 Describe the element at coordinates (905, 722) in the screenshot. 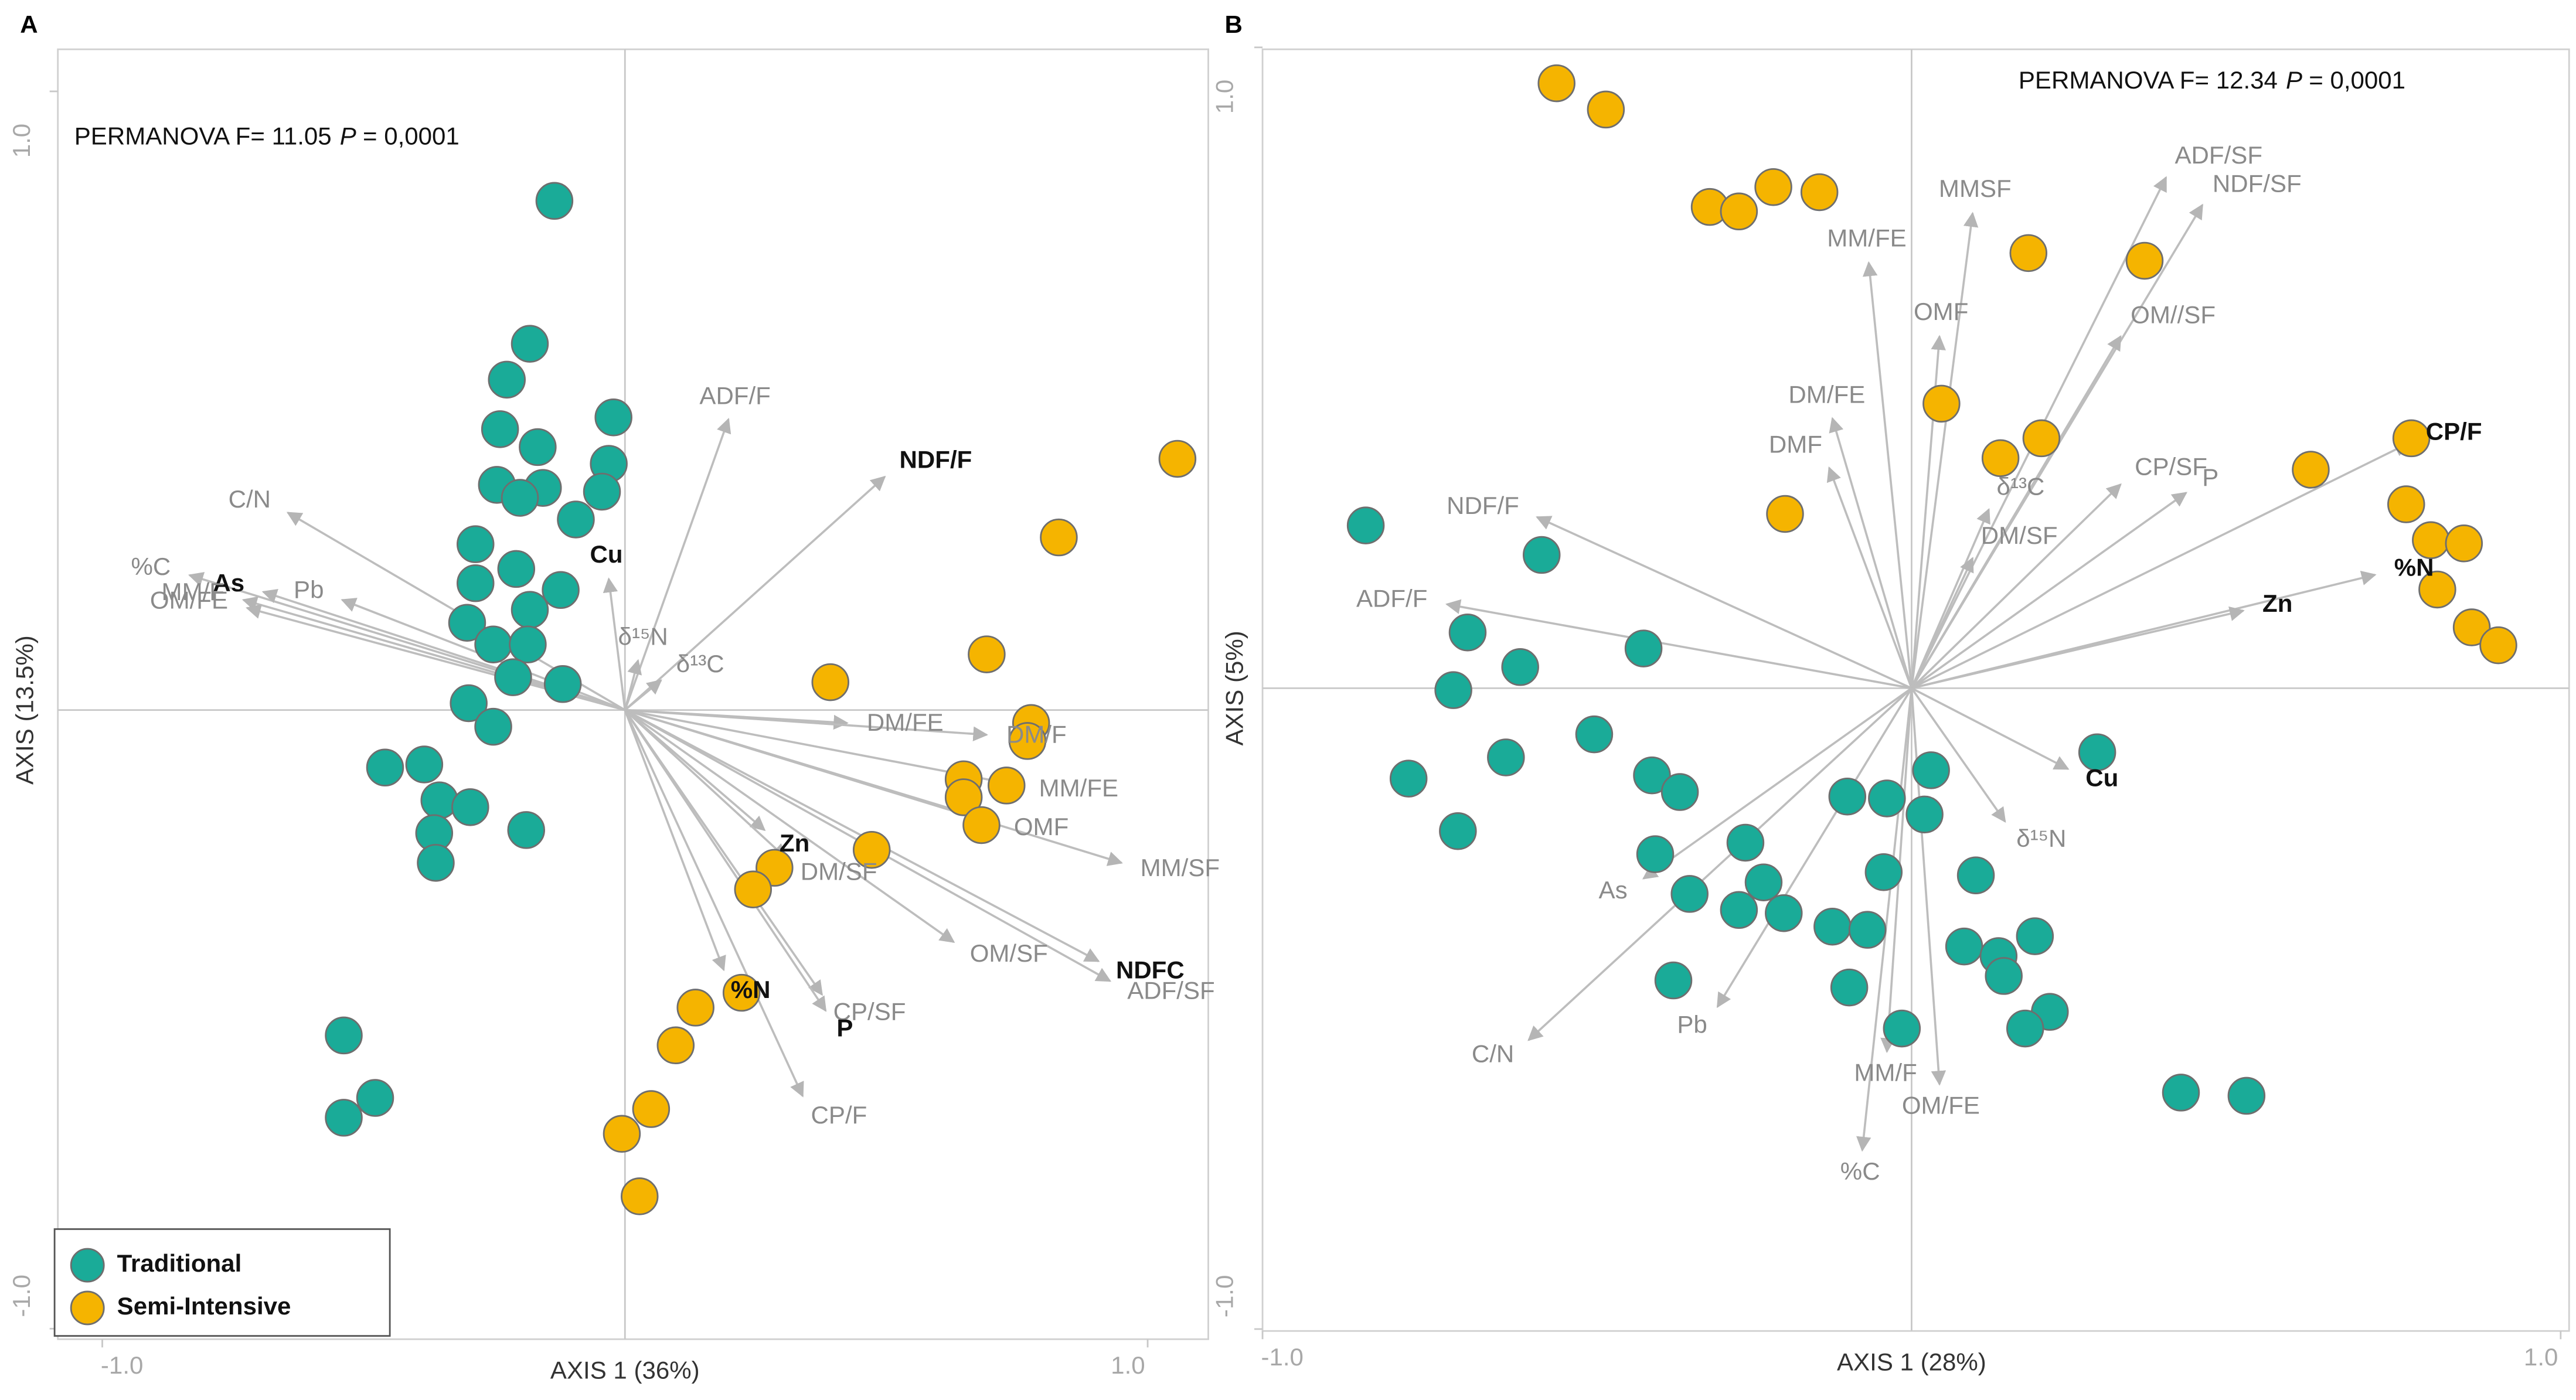

I see `loading-label: DM/FE` at that location.